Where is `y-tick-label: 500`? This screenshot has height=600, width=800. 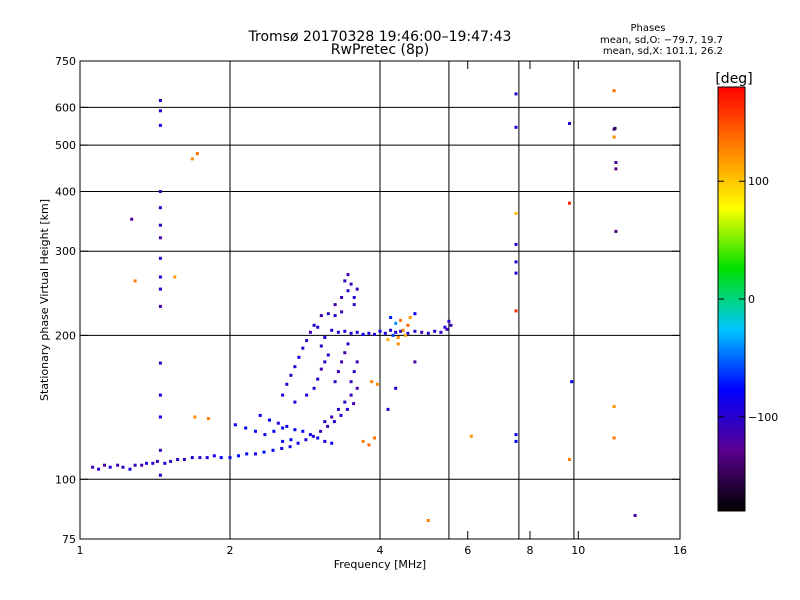 y-tick-label: 500 is located at coordinates (65, 145).